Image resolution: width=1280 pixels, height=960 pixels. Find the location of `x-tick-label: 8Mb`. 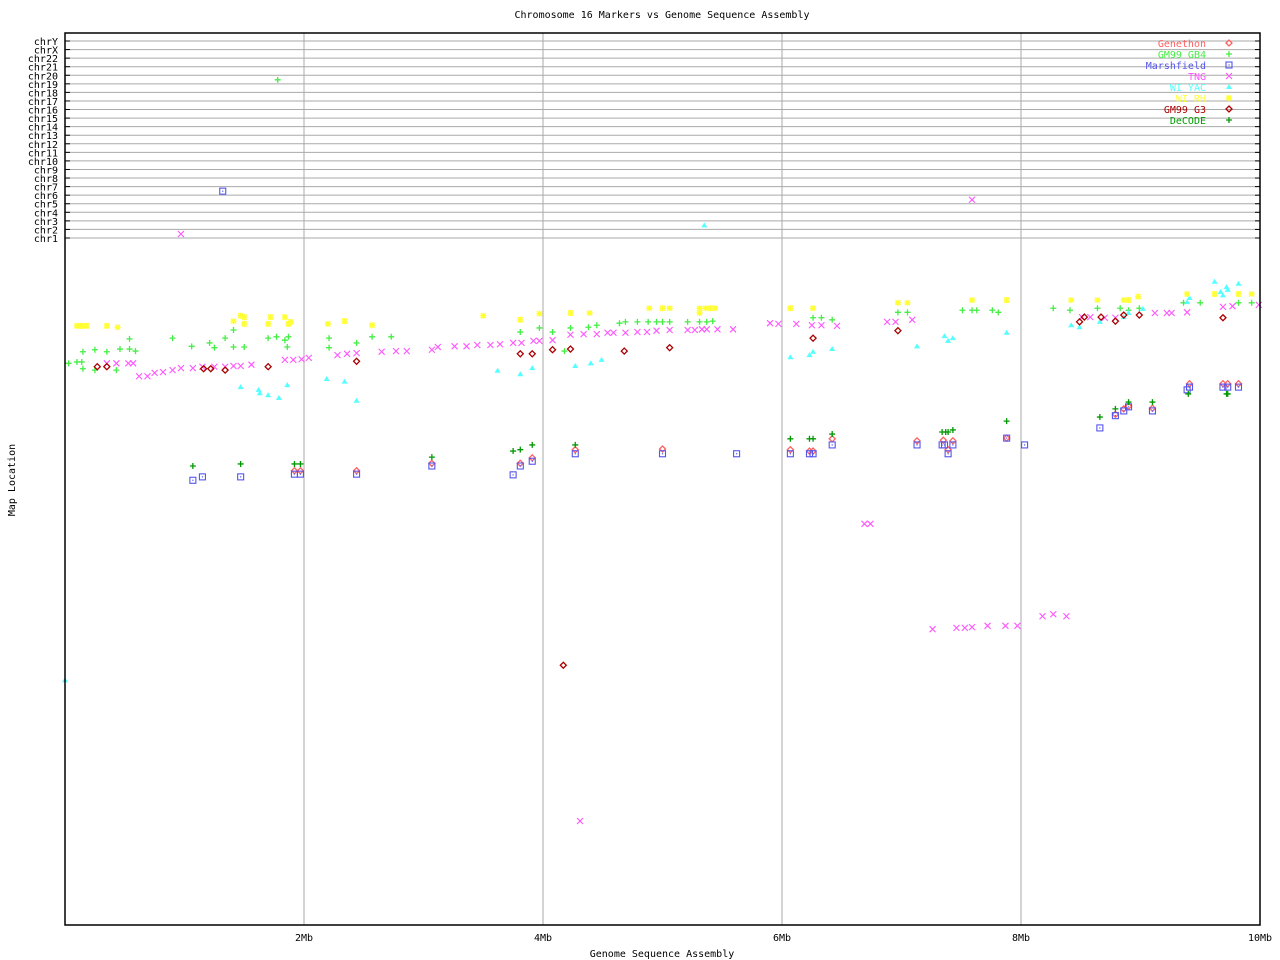

x-tick-label: 8Mb is located at coordinates (1021, 938).